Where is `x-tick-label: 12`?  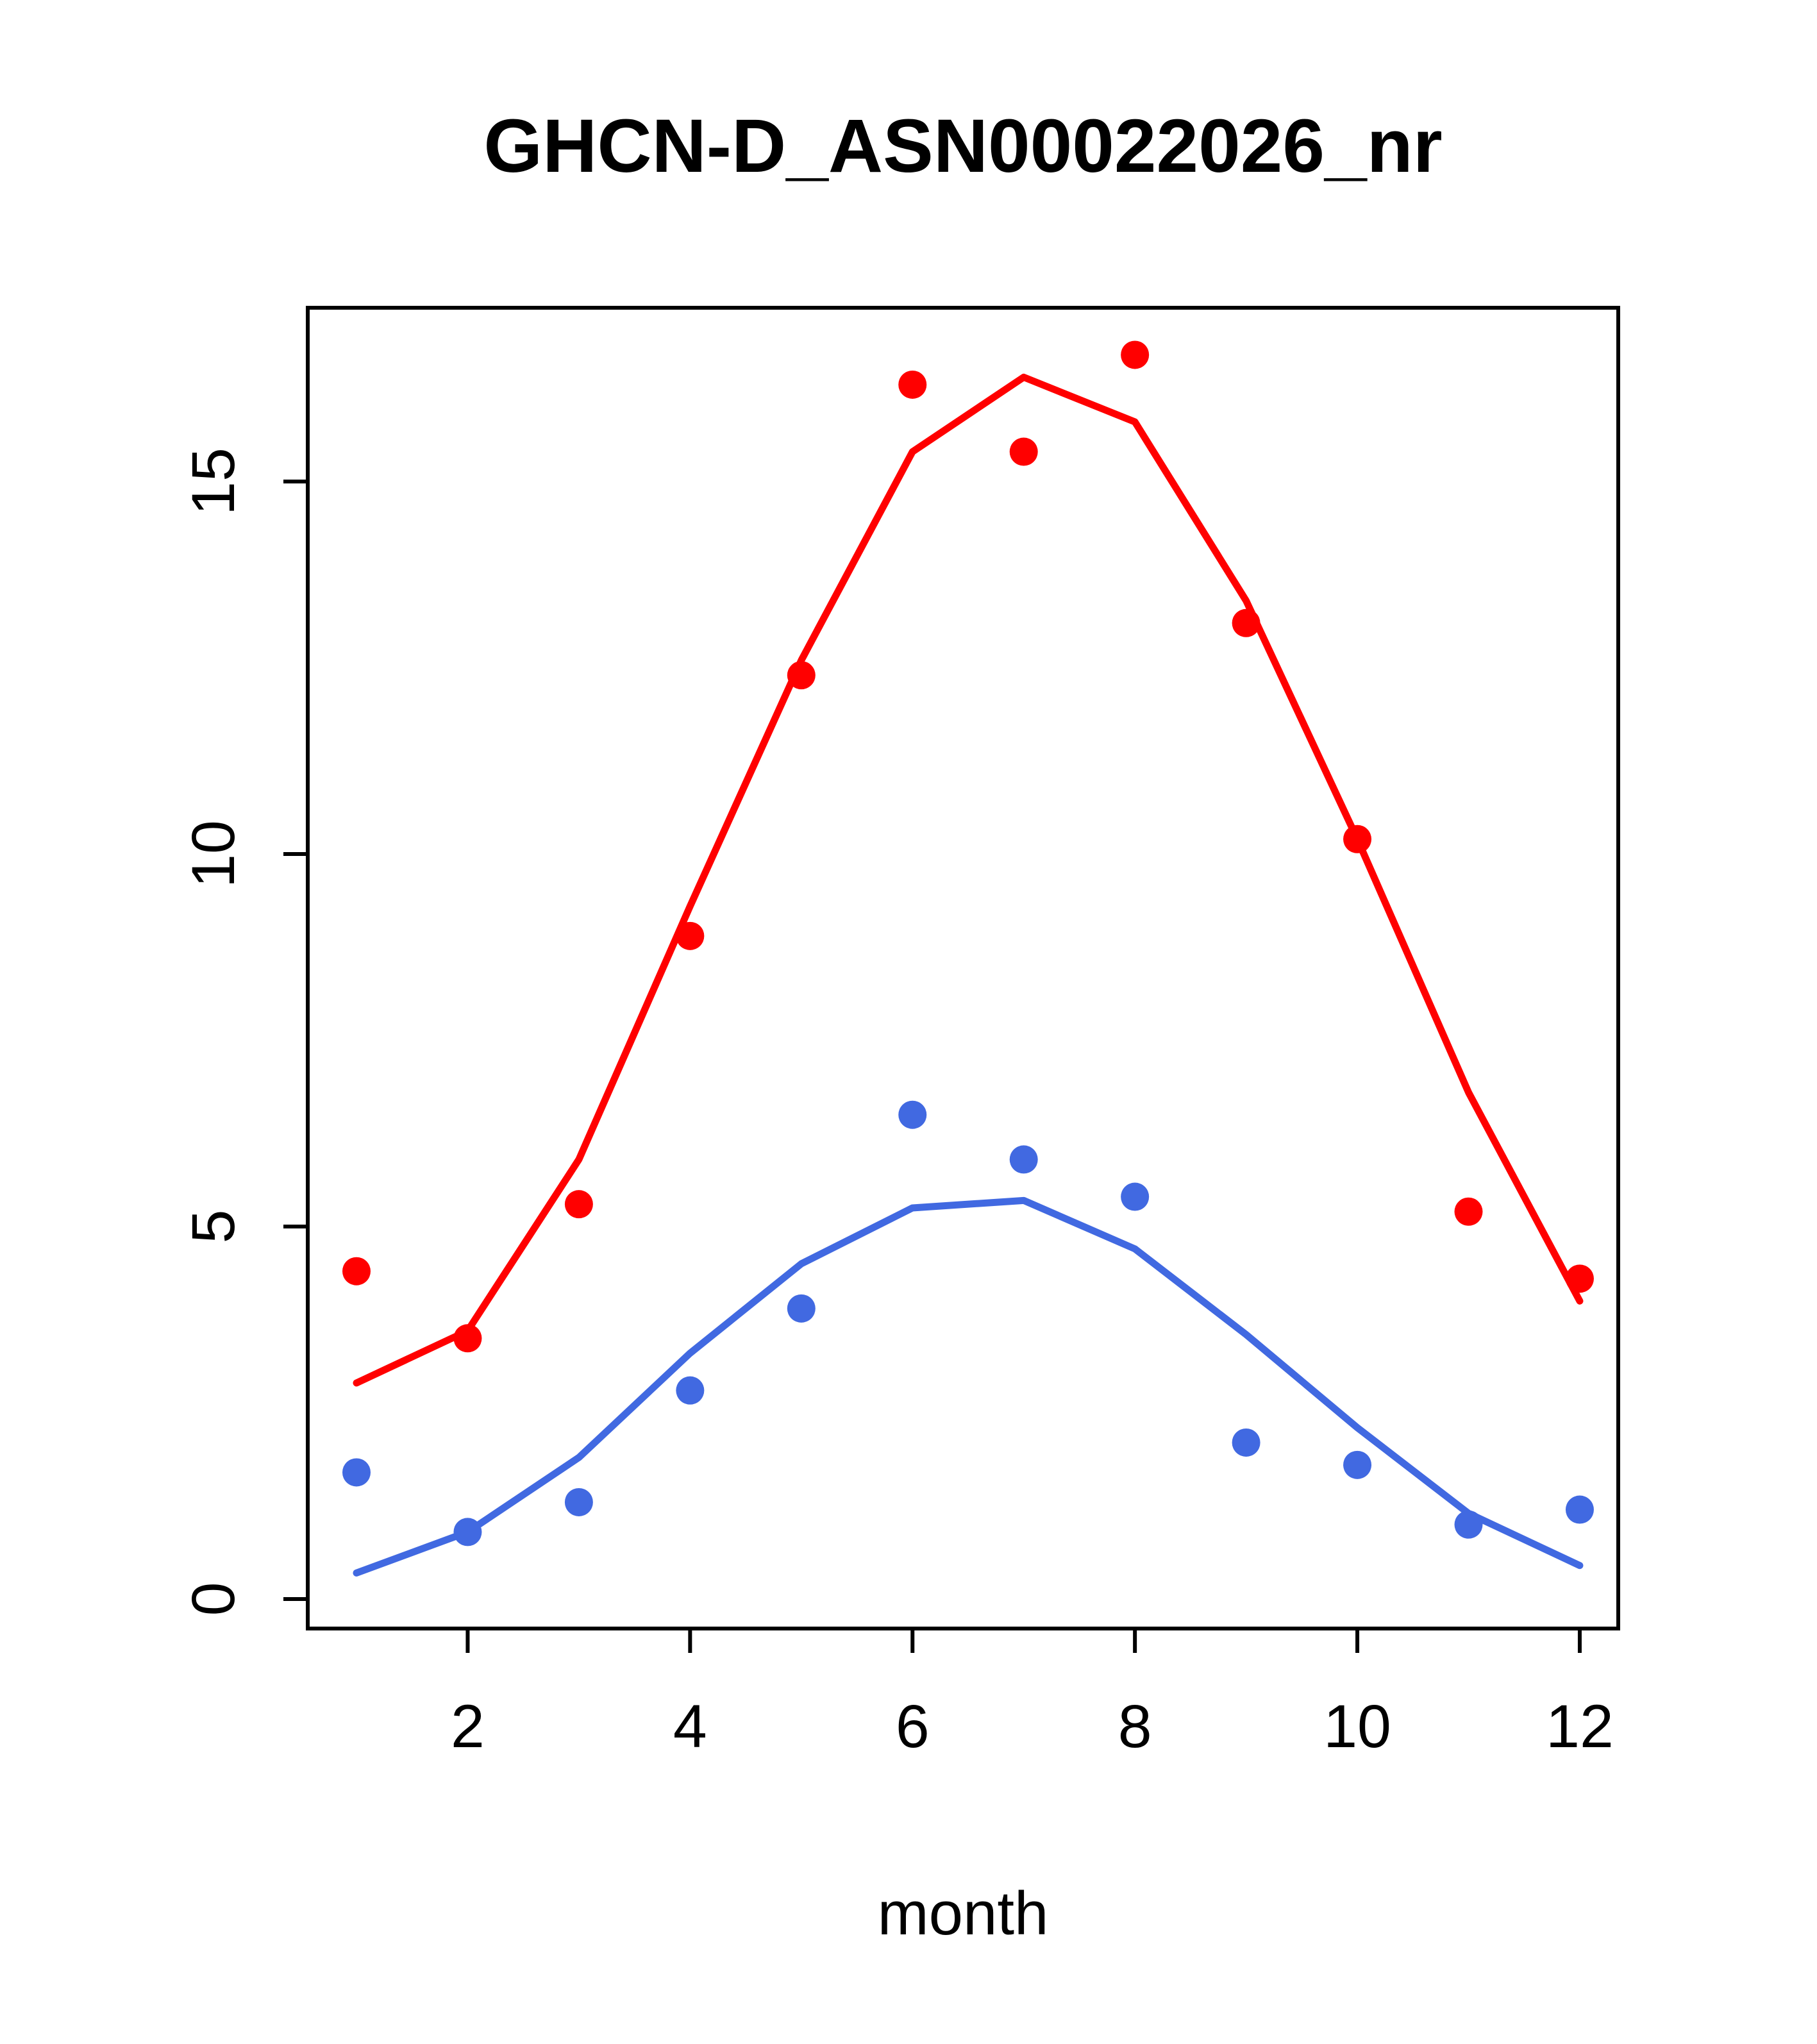
x-tick-label: 12 is located at coordinates (1580, 1727).